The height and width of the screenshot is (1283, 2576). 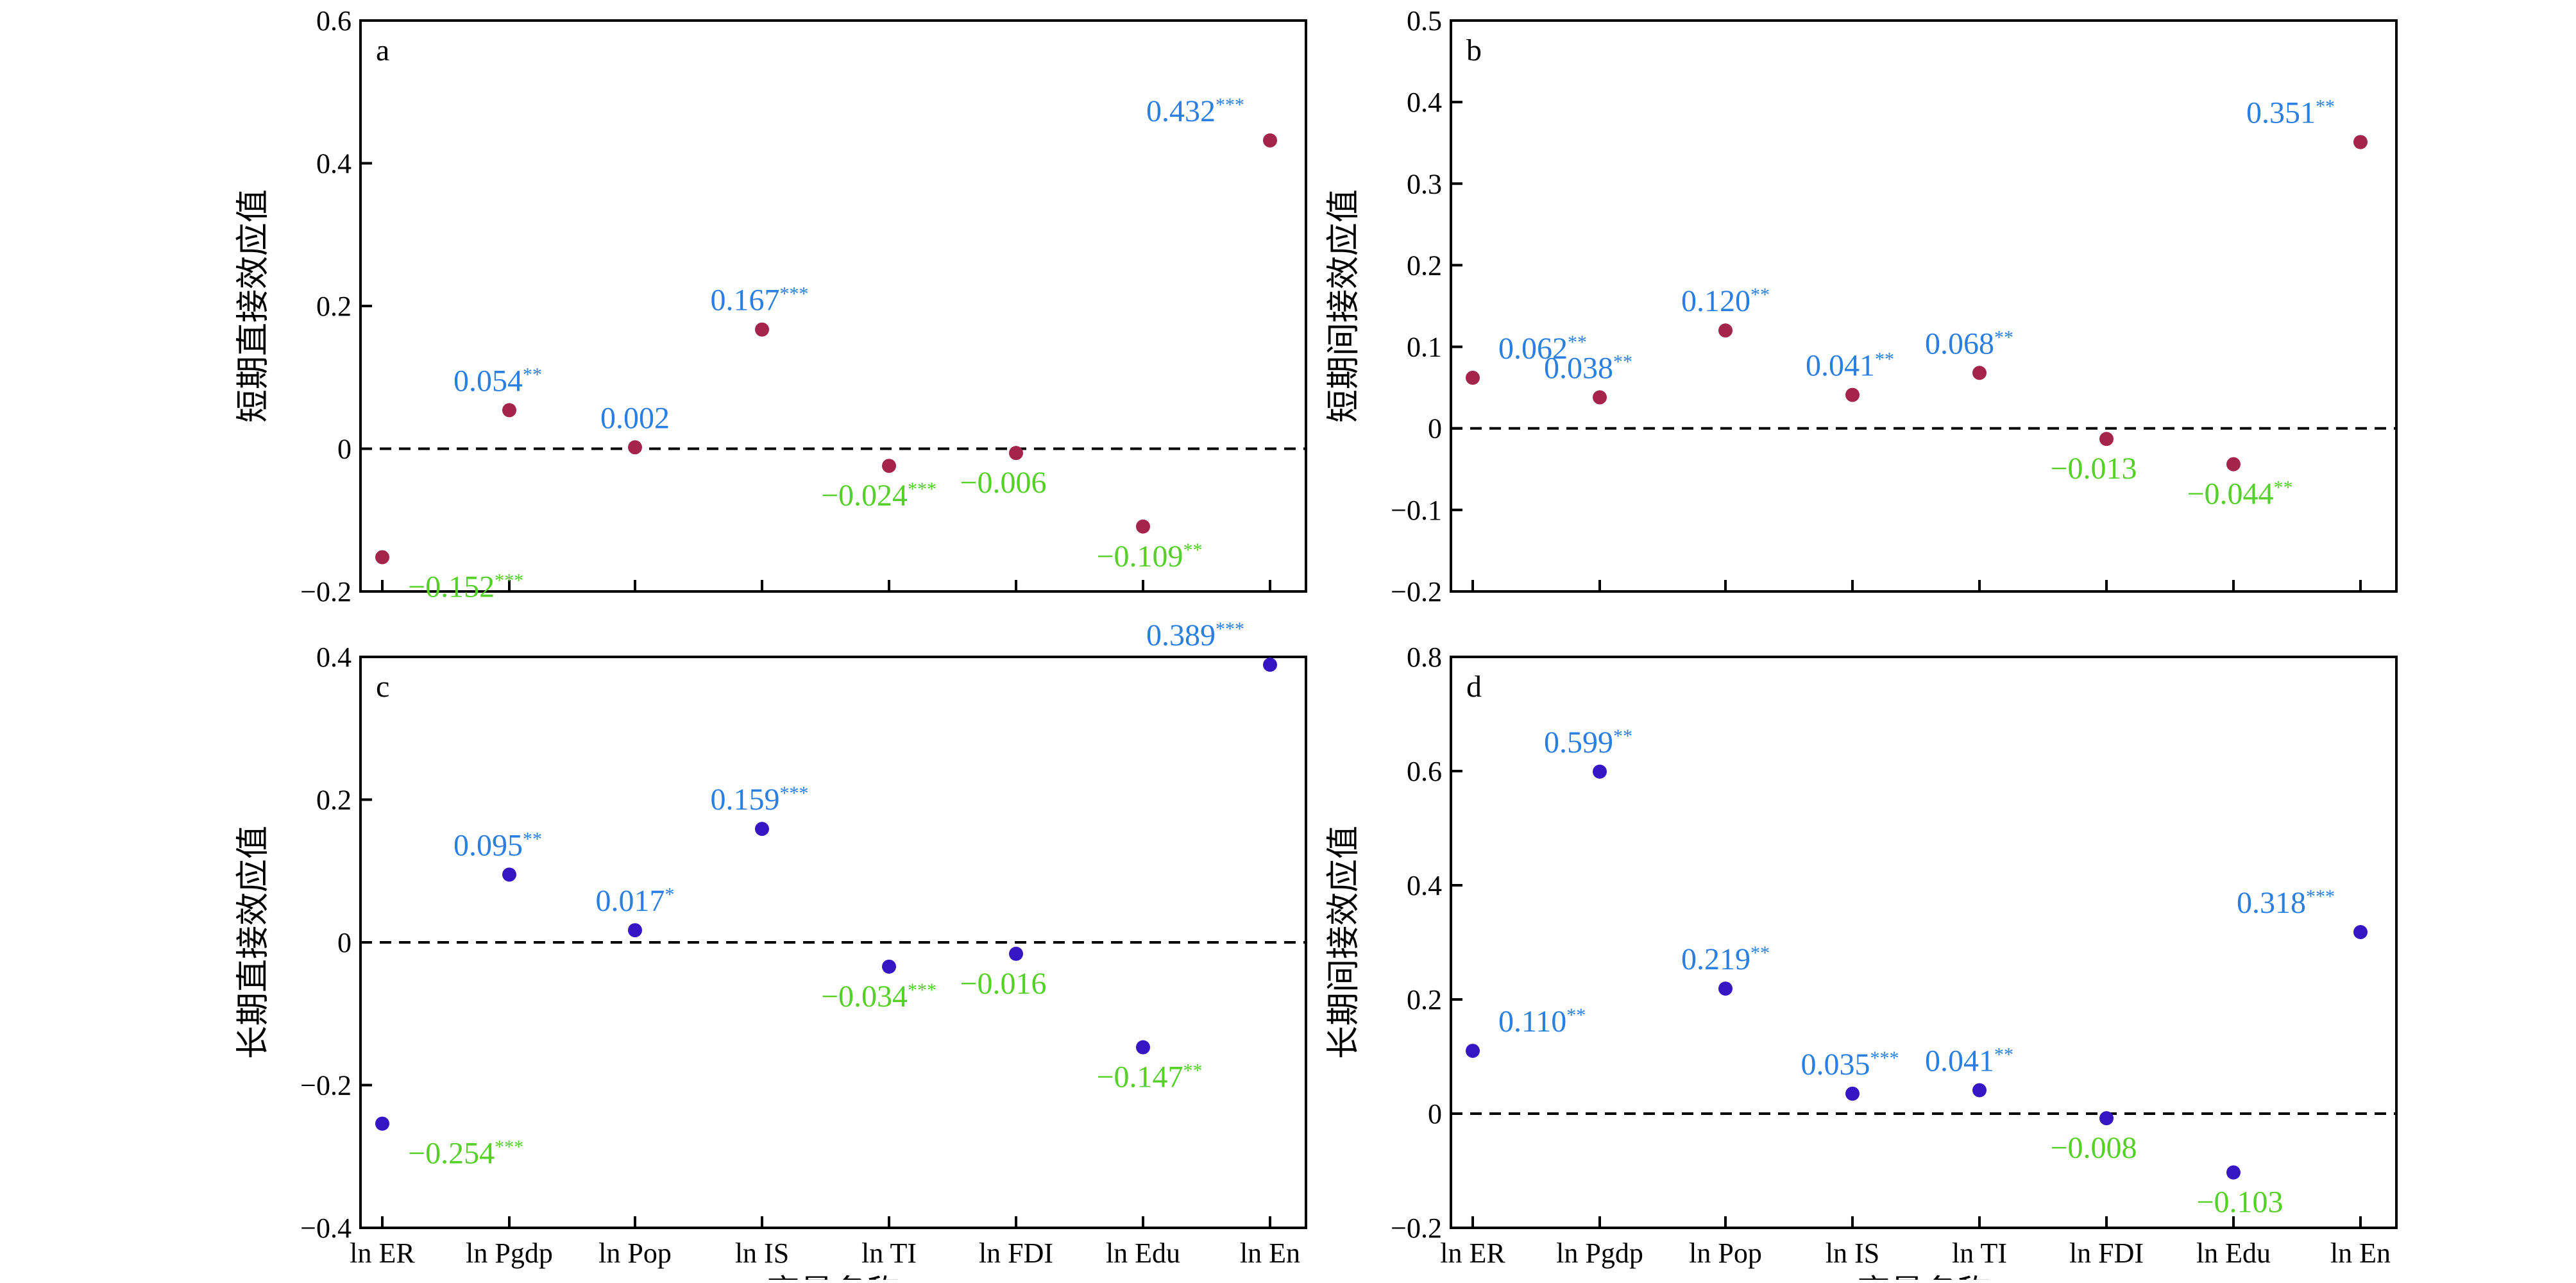 What do you see at coordinates (2239, 494) in the screenshot?
I see `data-label: −0.044**` at bounding box center [2239, 494].